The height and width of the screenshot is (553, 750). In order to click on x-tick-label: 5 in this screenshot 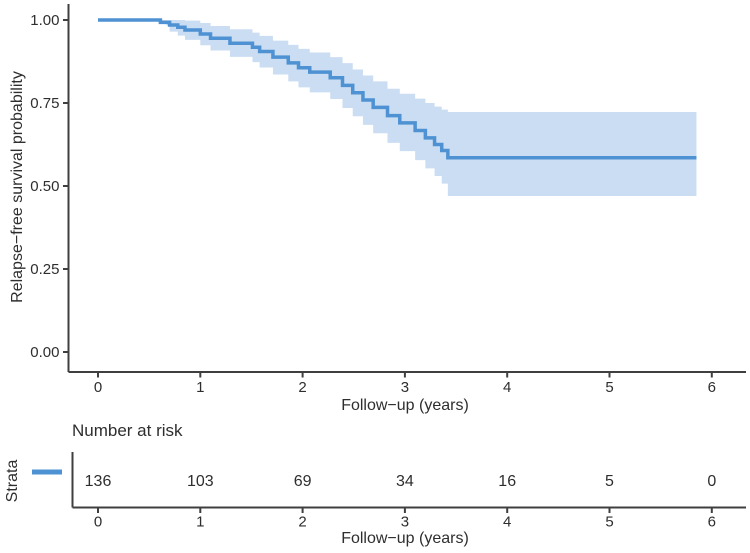, I will do `click(609, 387)`.